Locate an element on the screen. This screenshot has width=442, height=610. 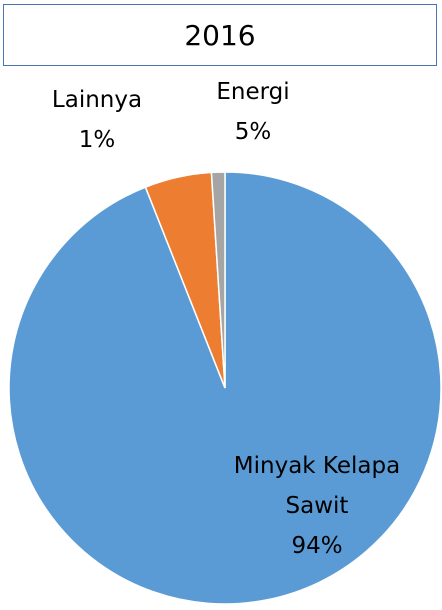
data-label: Energi 5% is located at coordinates (253, 112).